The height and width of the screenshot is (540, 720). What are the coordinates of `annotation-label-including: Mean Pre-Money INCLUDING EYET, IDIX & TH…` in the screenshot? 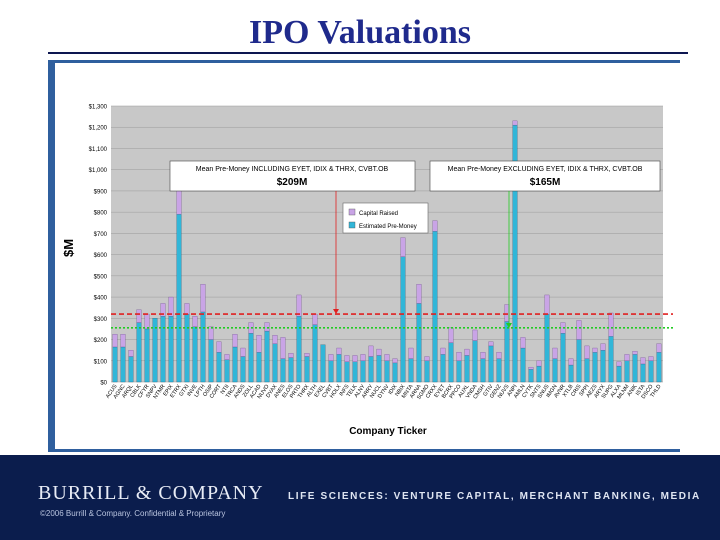 It's located at (292, 169).